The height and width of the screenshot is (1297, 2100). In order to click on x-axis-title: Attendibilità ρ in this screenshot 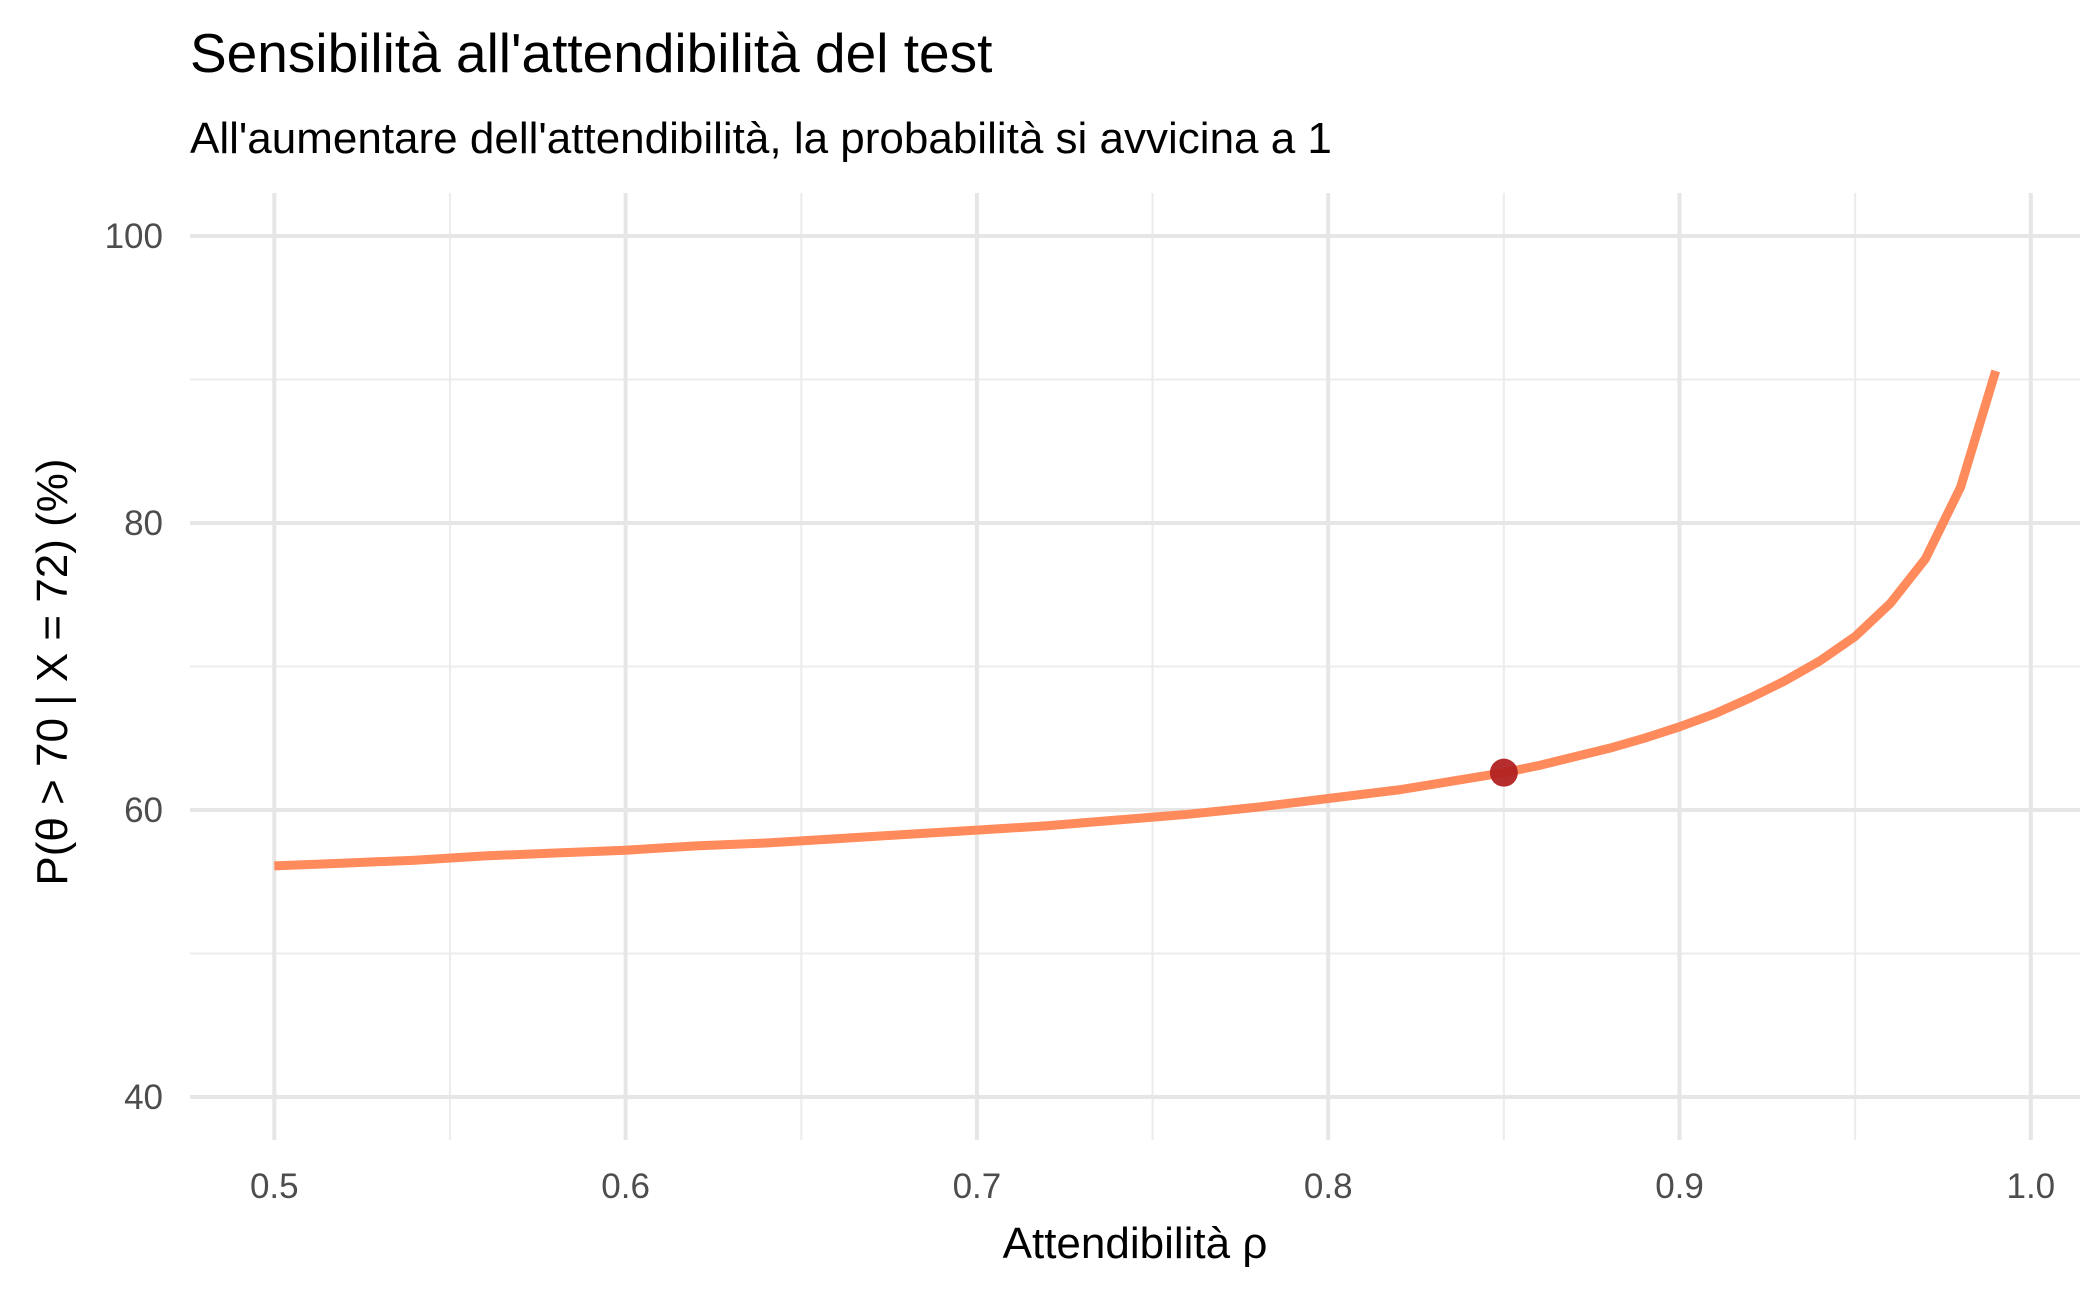, I will do `click(1135, 1243)`.